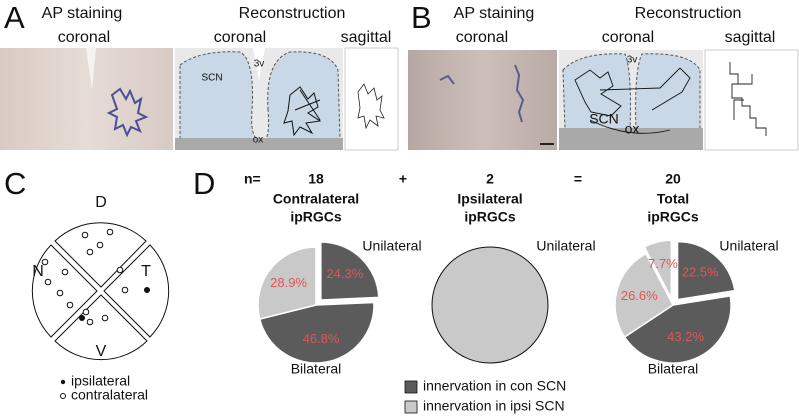 The width and height of the screenshot is (799, 419). What do you see at coordinates (204, 183) in the screenshot?
I see `panel-letter: D` at bounding box center [204, 183].